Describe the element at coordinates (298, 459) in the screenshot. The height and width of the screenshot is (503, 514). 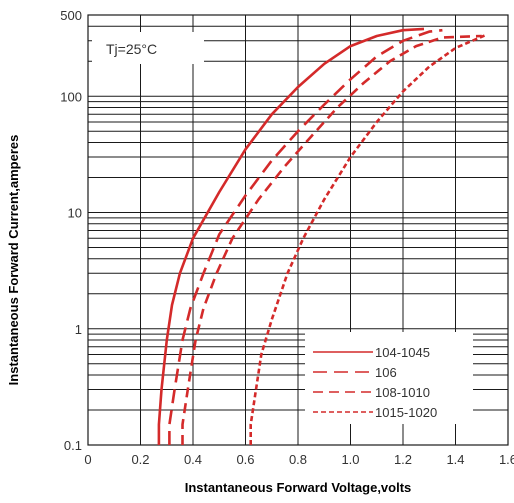
I see `x-tick-label: 0.8` at that location.